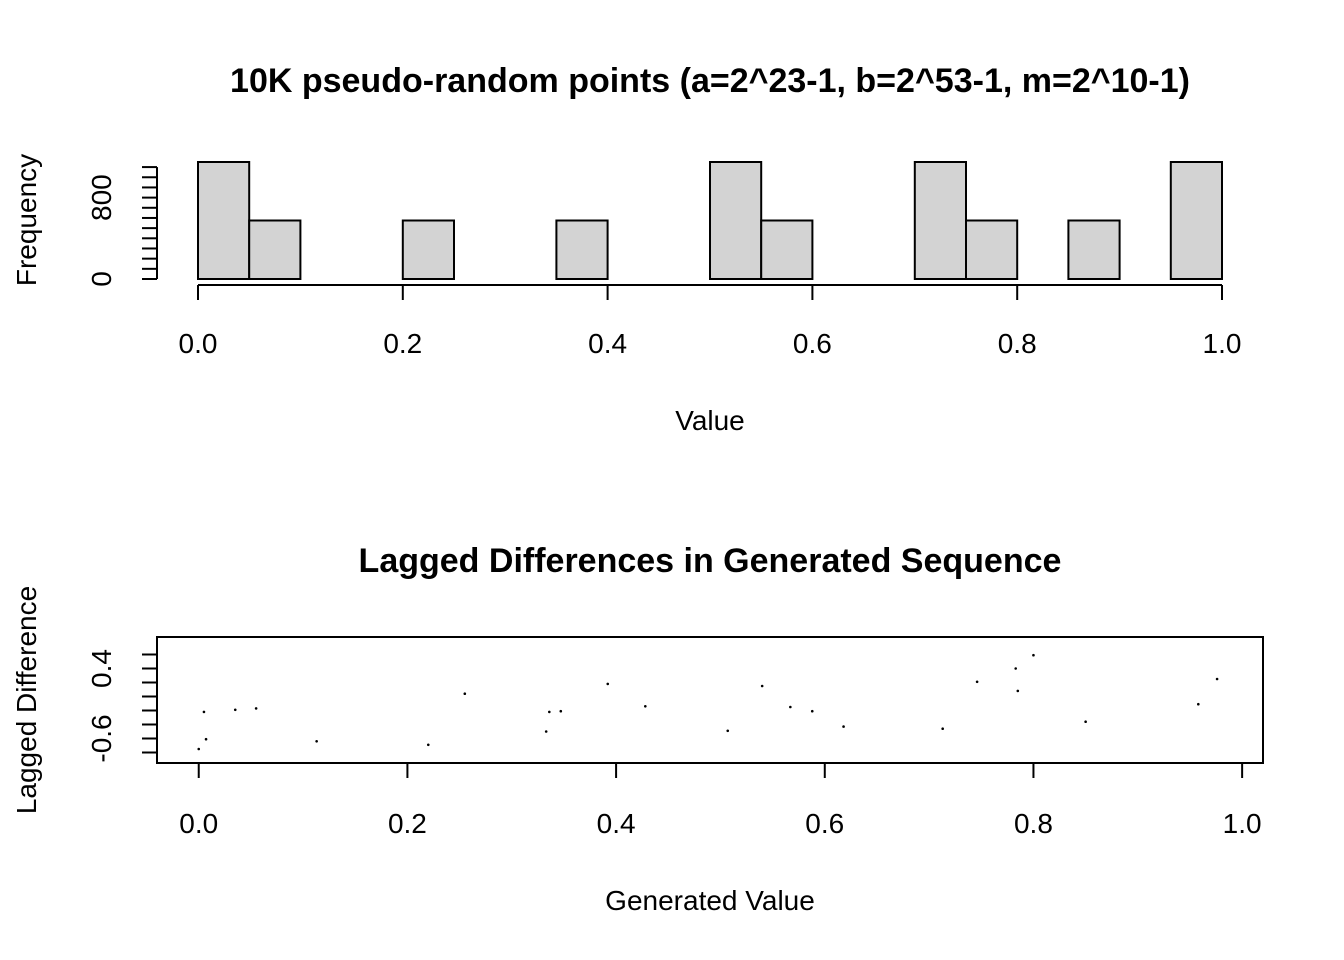 The width and height of the screenshot is (1344, 960). What do you see at coordinates (402, 343) in the screenshot?
I see `histogram-x-tick-label-1: 0.2` at bounding box center [402, 343].